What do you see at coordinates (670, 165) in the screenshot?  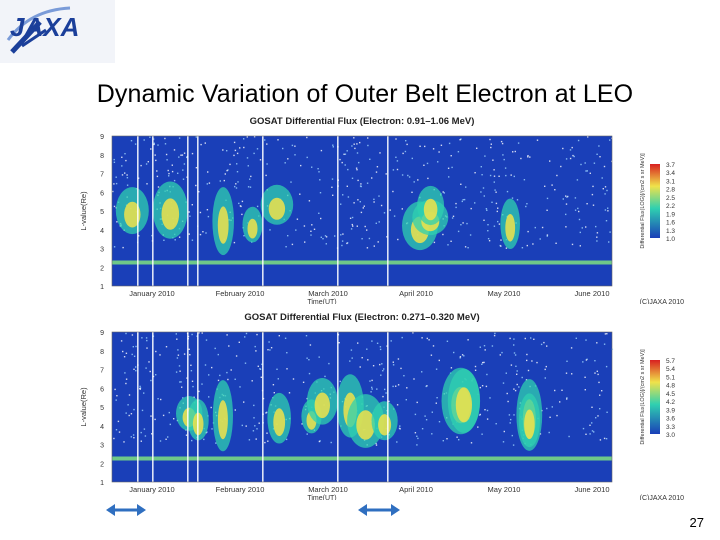 I see `colorbar-tick-label: 3.7` at bounding box center [670, 165].